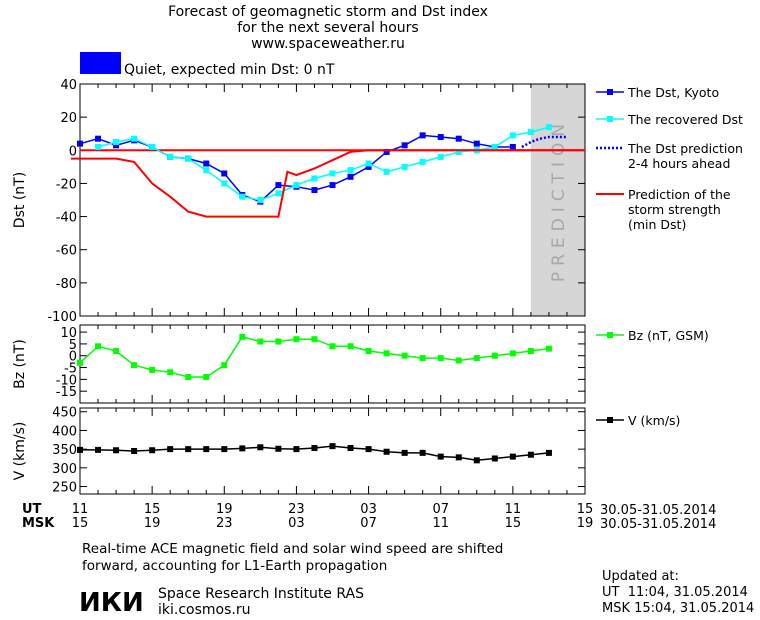  What do you see at coordinates (152, 523) in the screenshot?
I see `msk-tick-label: 19` at bounding box center [152, 523].